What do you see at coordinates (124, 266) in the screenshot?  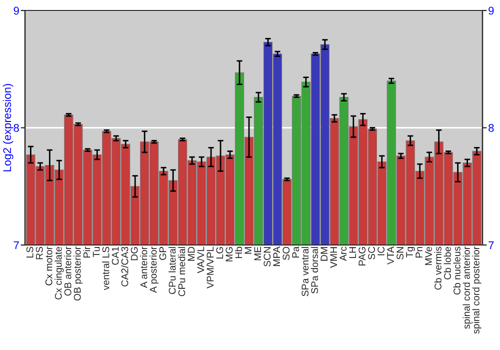 I see `x-tick-label: CA2/CA3` at bounding box center [124, 266].